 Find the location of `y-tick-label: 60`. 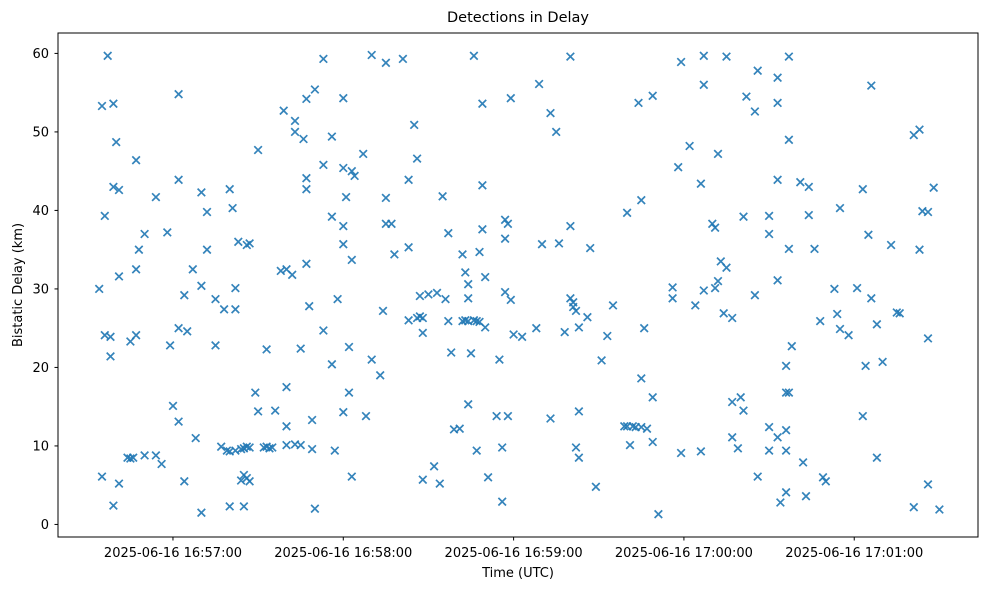

y-tick-label: 60 is located at coordinates (40, 54).